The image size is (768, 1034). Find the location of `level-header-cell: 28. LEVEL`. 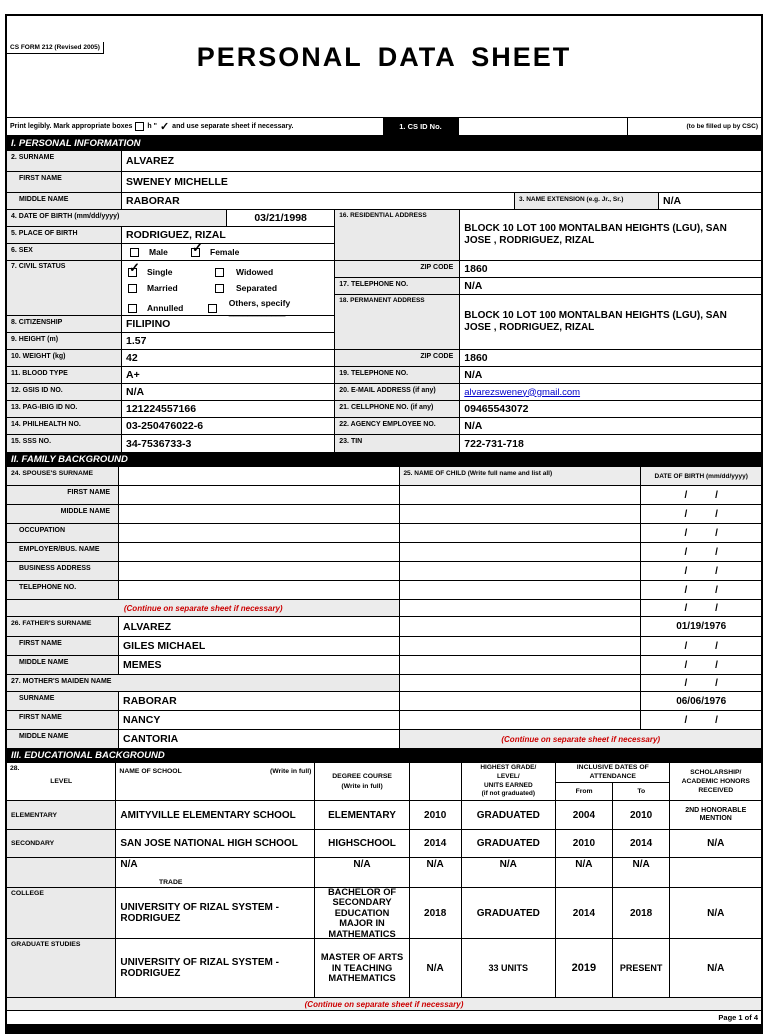

level-header-cell: 28. LEVEL is located at coordinates (62, 781).